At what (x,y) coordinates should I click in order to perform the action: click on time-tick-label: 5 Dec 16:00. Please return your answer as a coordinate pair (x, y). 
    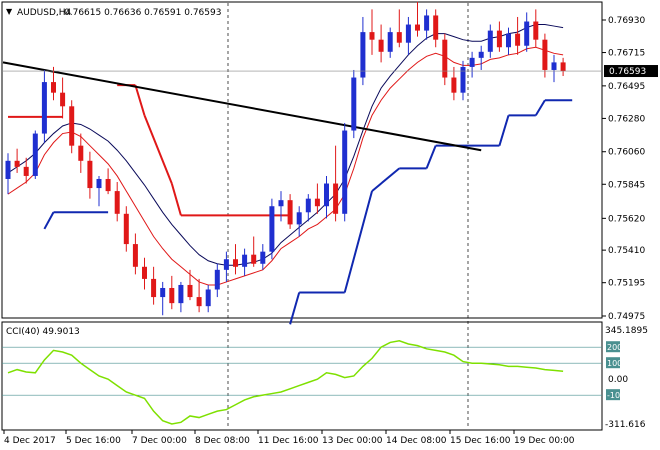
    Looking at the image, I should click on (93, 441).